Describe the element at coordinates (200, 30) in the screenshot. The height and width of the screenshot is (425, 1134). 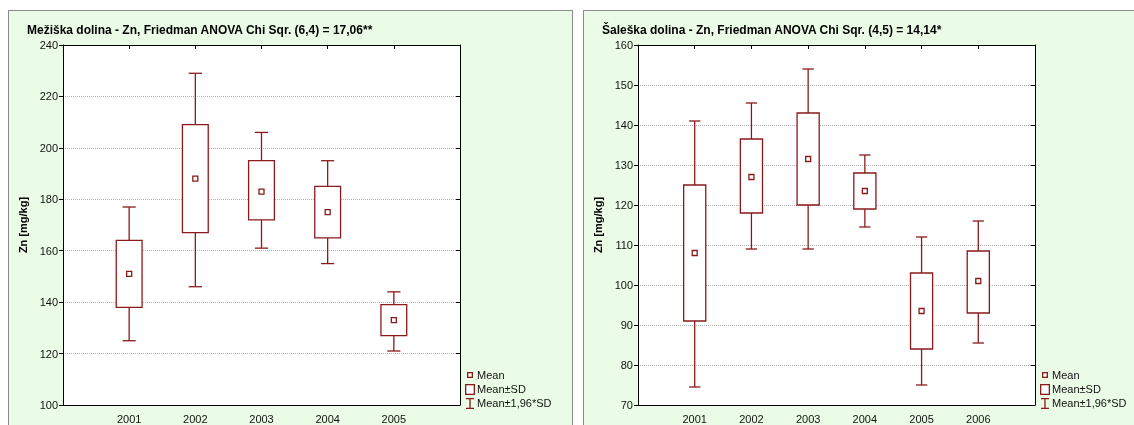
I see `chart-title: Mežiška dolina - Zn, Friedman ANOVA Chi Sqr. (6,4) = 17,06**` at that location.